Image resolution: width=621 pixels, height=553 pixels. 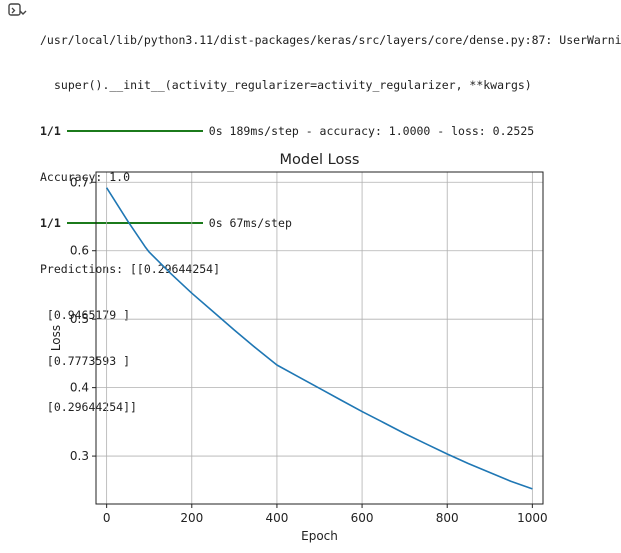 I want to click on chart-title: Model Loss, so click(x=320, y=160).